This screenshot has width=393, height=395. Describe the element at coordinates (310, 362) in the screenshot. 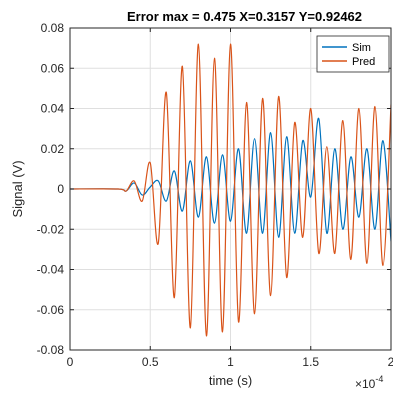

I see `x-tick-label: 1.5` at that location.